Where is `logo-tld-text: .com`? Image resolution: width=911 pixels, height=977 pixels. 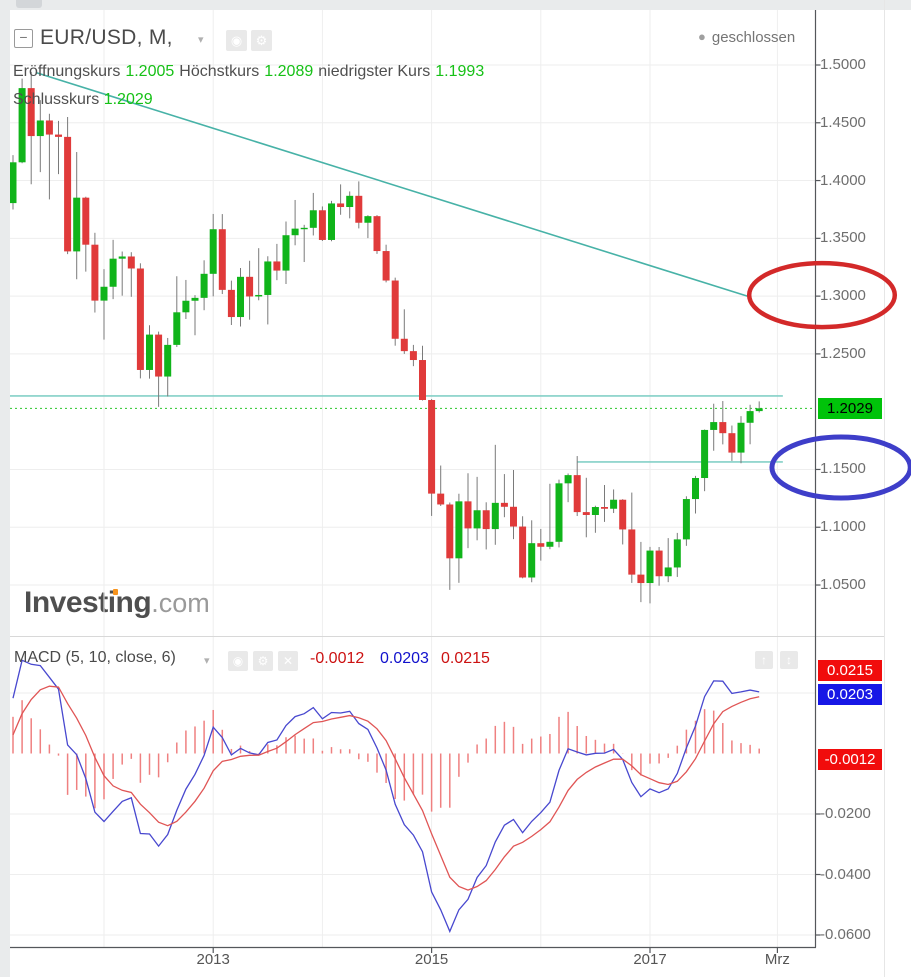
logo-tld-text: .com is located at coordinates (180, 603).